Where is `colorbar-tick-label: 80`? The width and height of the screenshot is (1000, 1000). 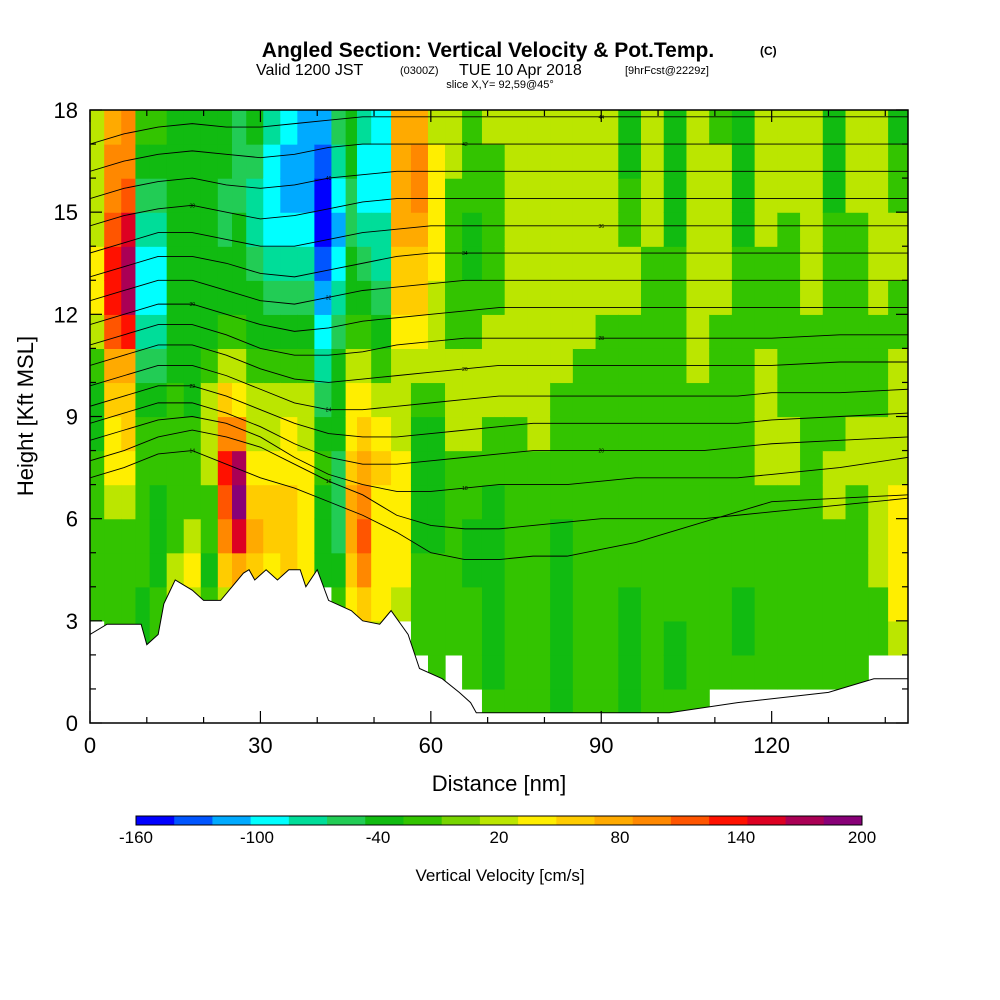 colorbar-tick-label: 80 is located at coordinates (620, 837).